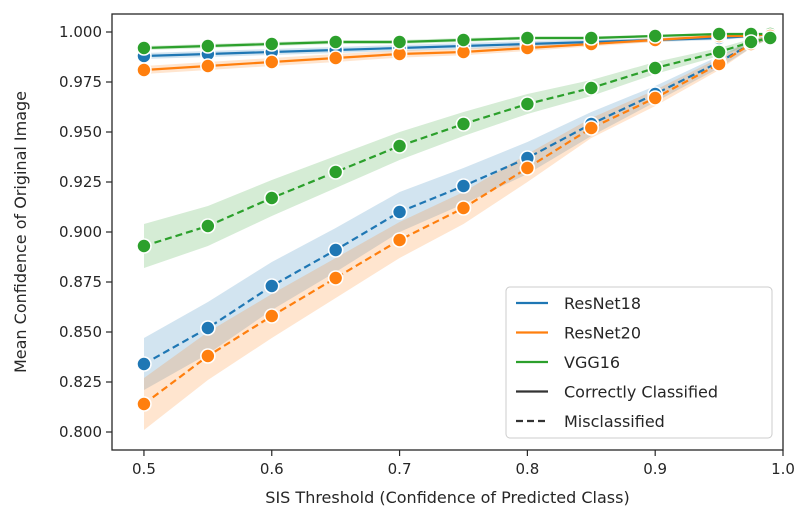 The image size is (797, 523). What do you see at coordinates (80, 132) in the screenshot?
I see `y-tick-label: 0.950` at bounding box center [80, 132].